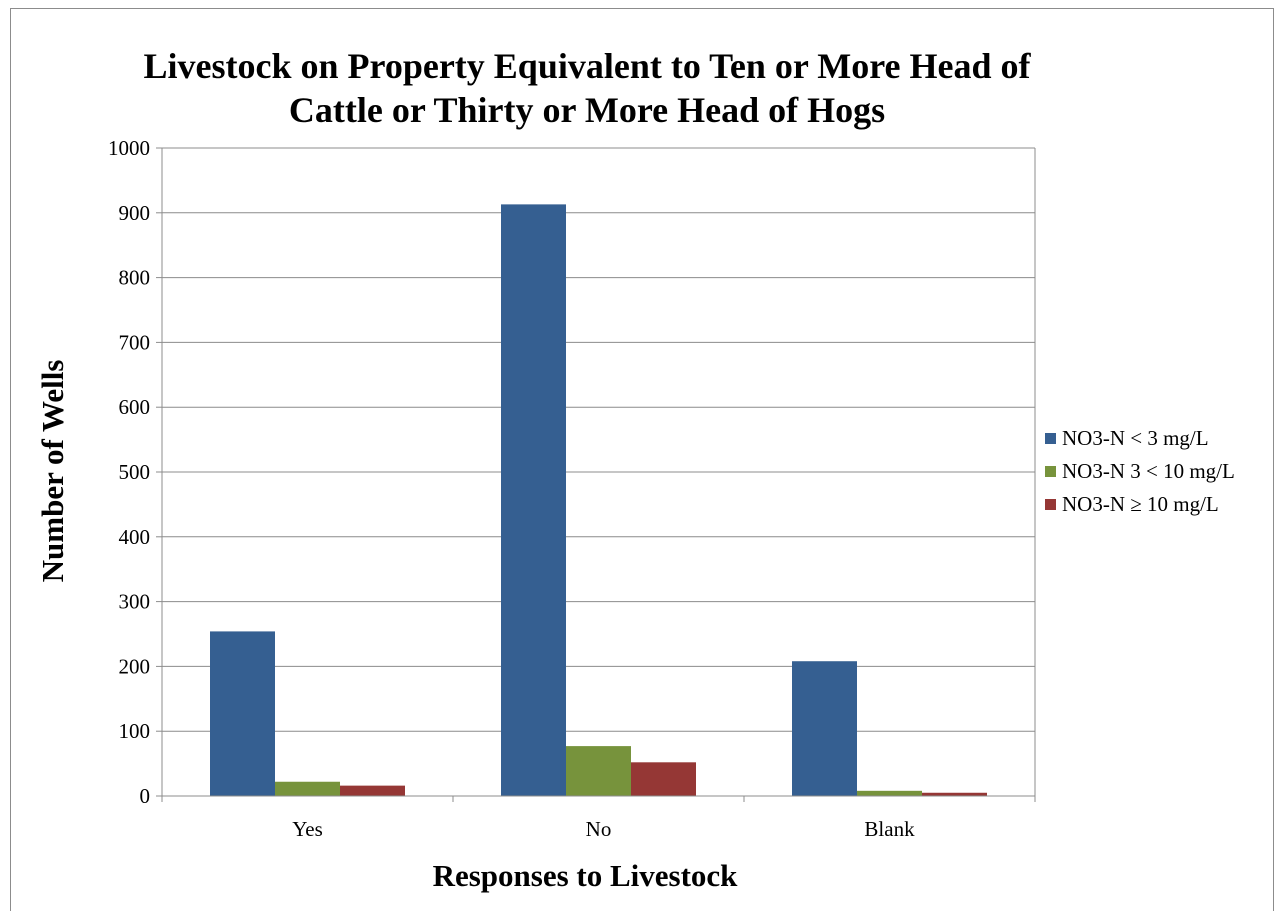 Image resolution: width=1276 pixels, height=913 pixels. Describe the element at coordinates (135, 342) in the screenshot. I see `y-tick-label: 700` at that location.